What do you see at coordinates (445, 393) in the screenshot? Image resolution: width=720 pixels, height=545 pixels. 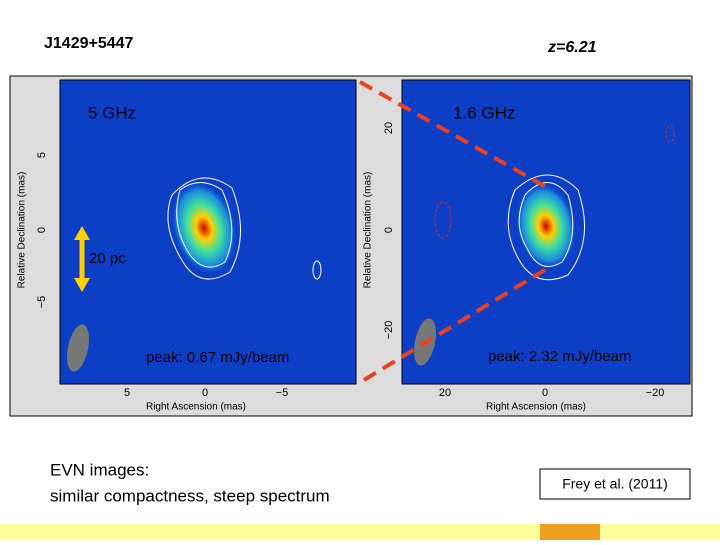 I see `x-tick-label: 20` at bounding box center [445, 393].